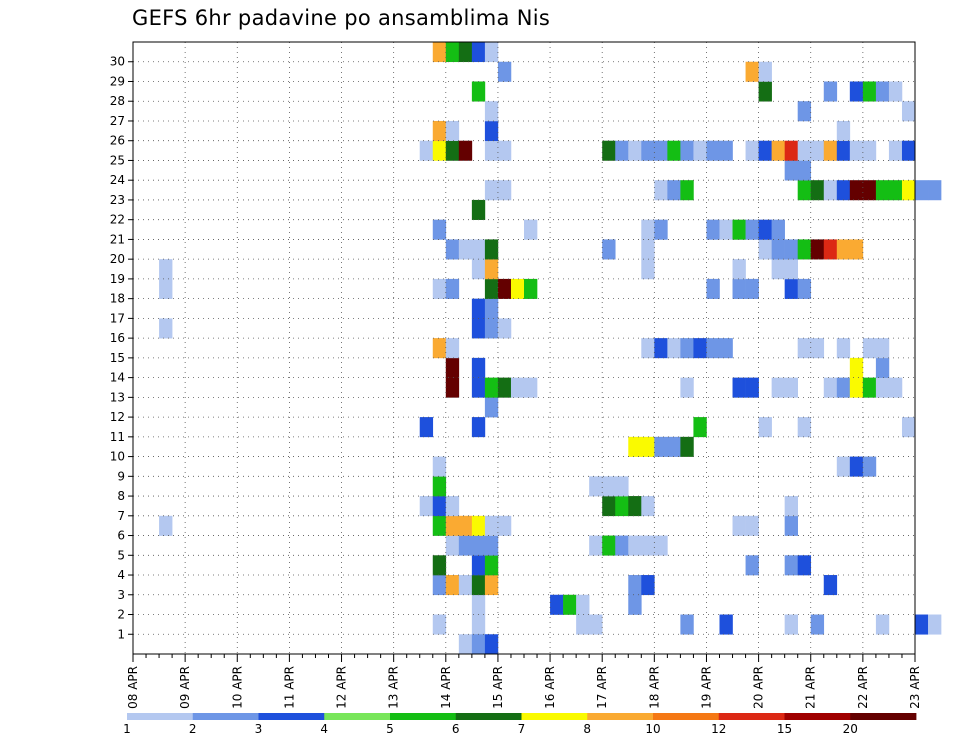 Image resolution: width=960 pixels, height=742 pixels. What do you see at coordinates (863, 687) in the screenshot?
I see `x-tick-label: 22 APR` at bounding box center [863, 687].